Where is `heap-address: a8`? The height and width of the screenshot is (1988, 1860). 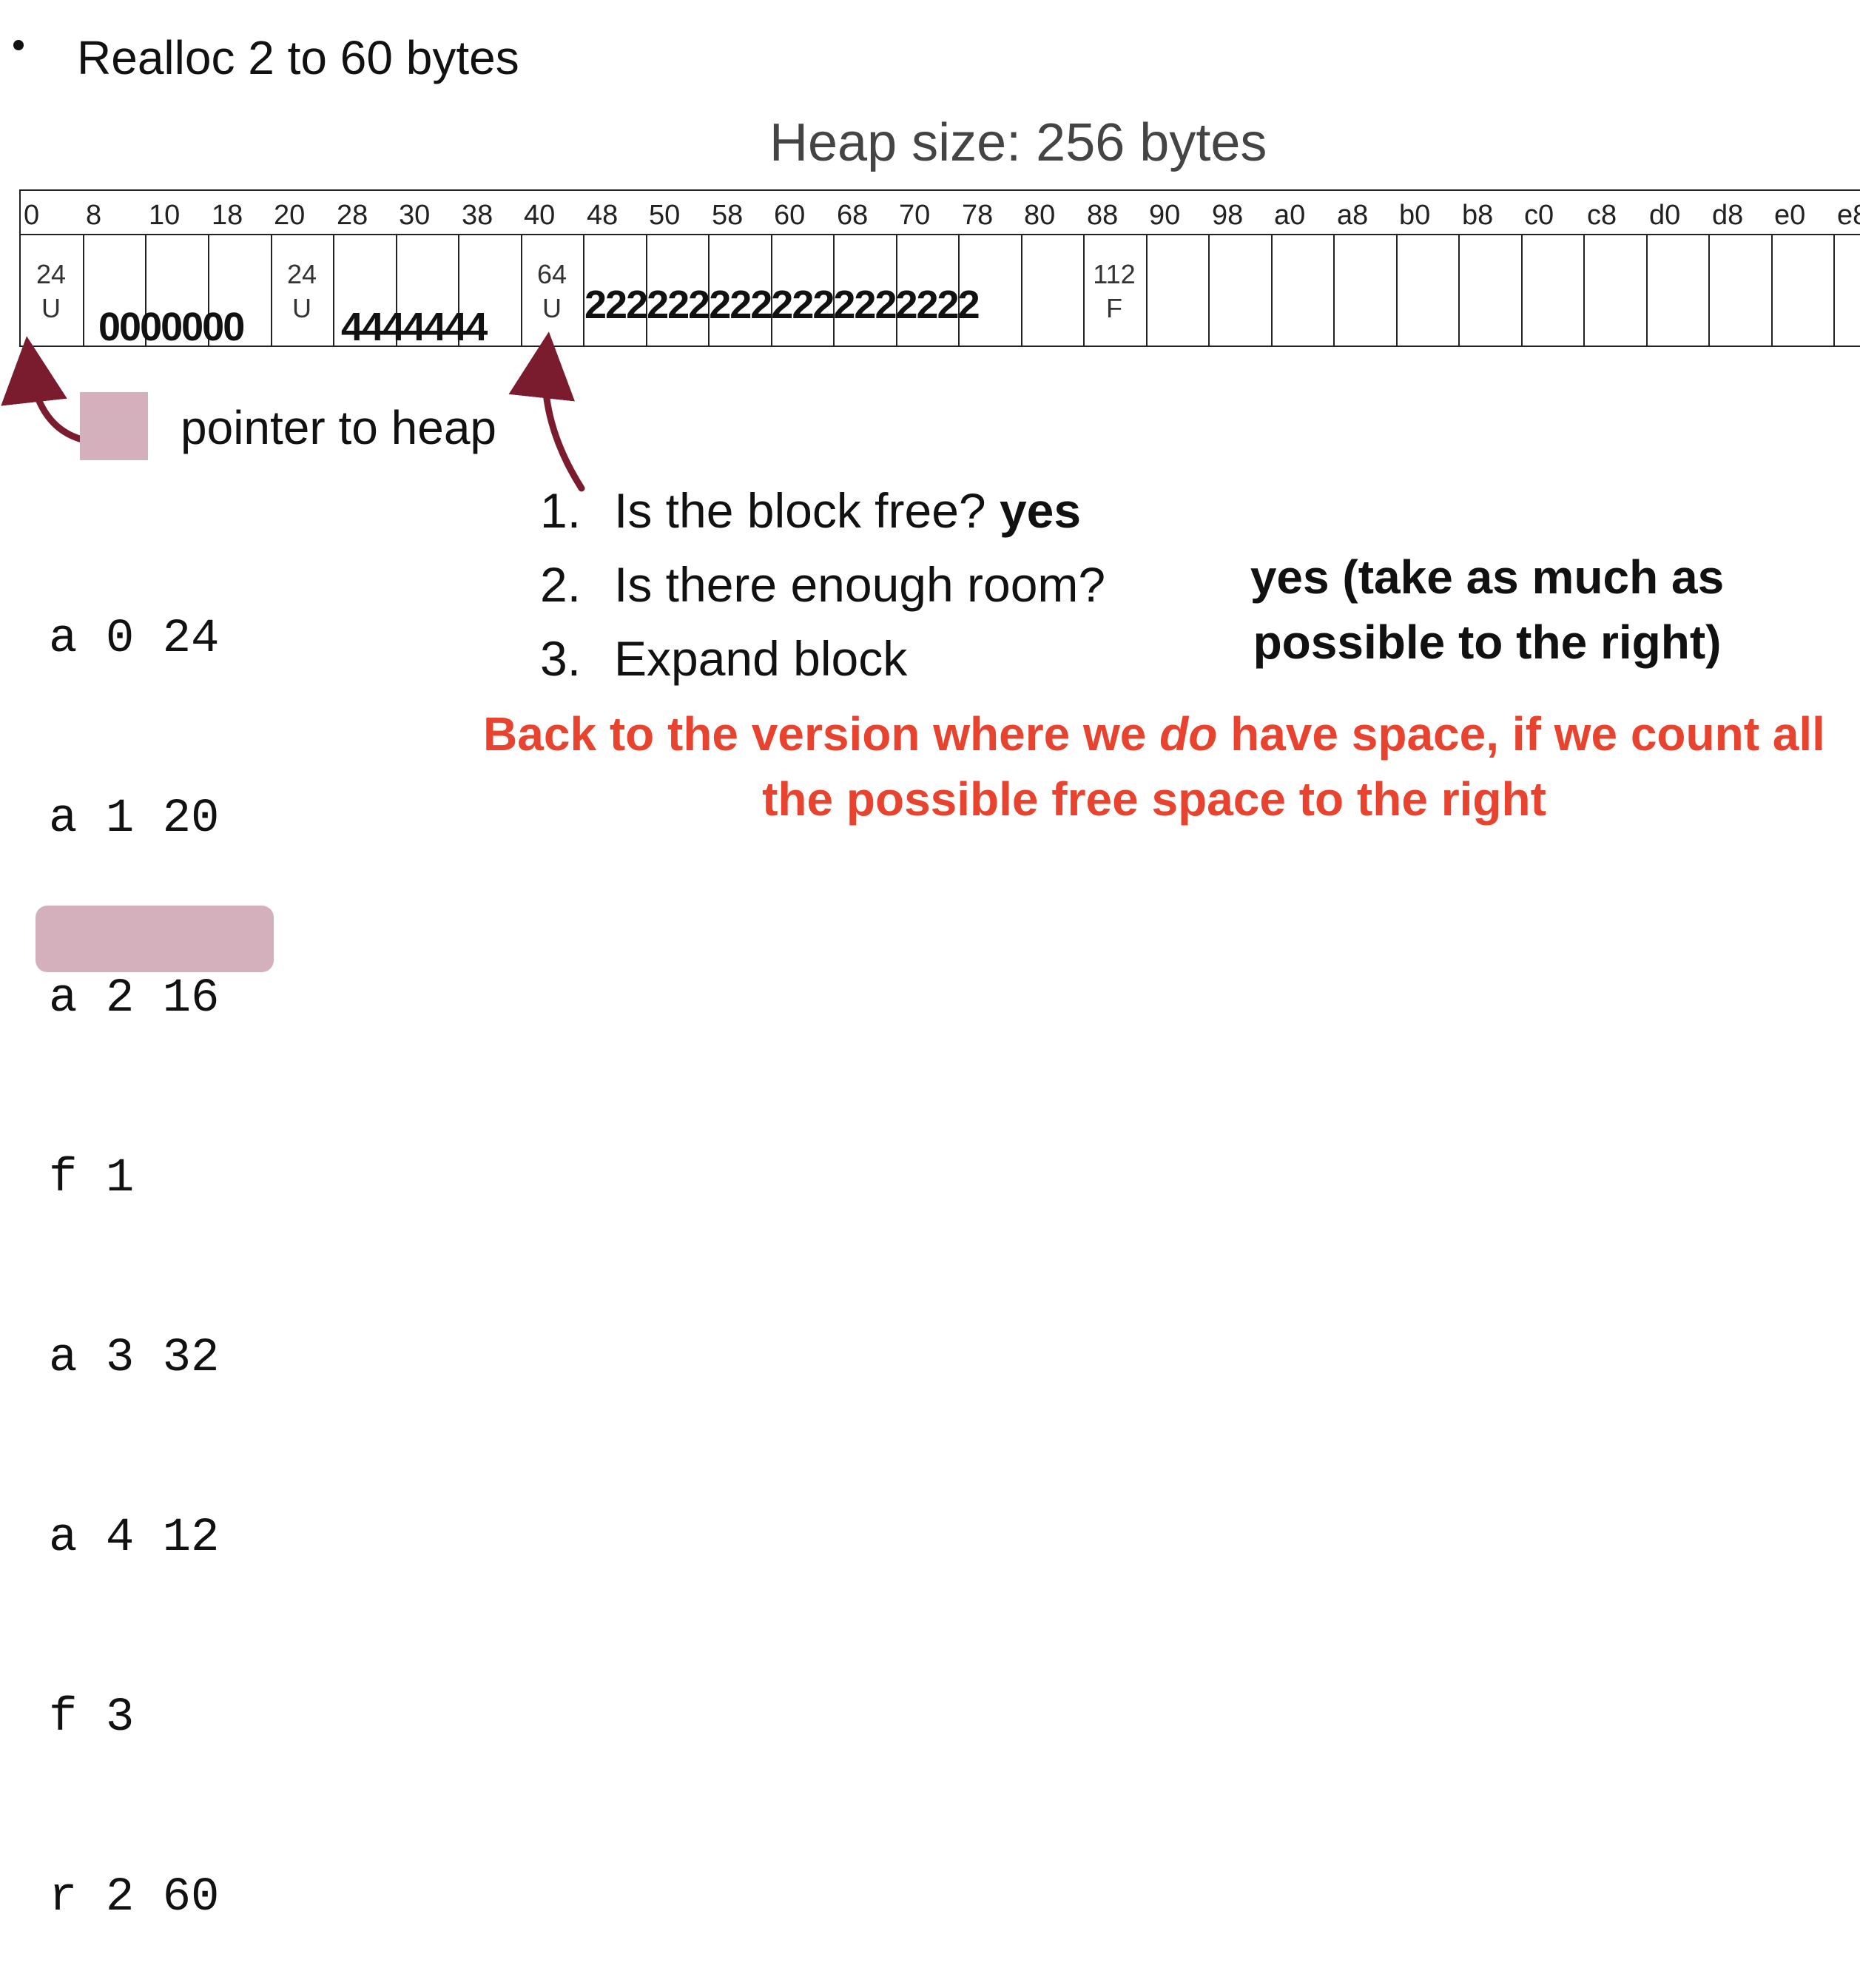
heap-address: a8 is located at coordinates (1353, 216).